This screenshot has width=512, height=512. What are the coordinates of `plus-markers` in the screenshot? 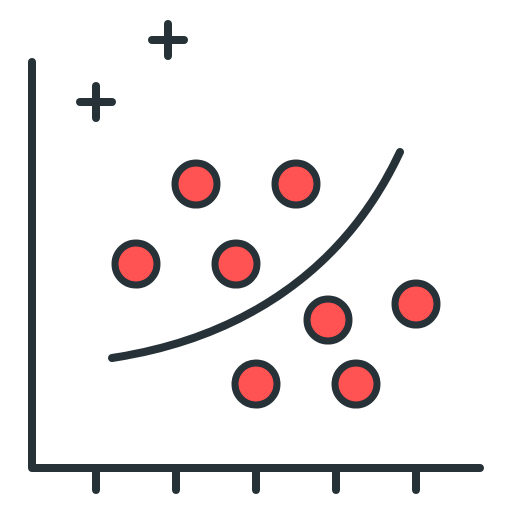 It's located at (132, 71).